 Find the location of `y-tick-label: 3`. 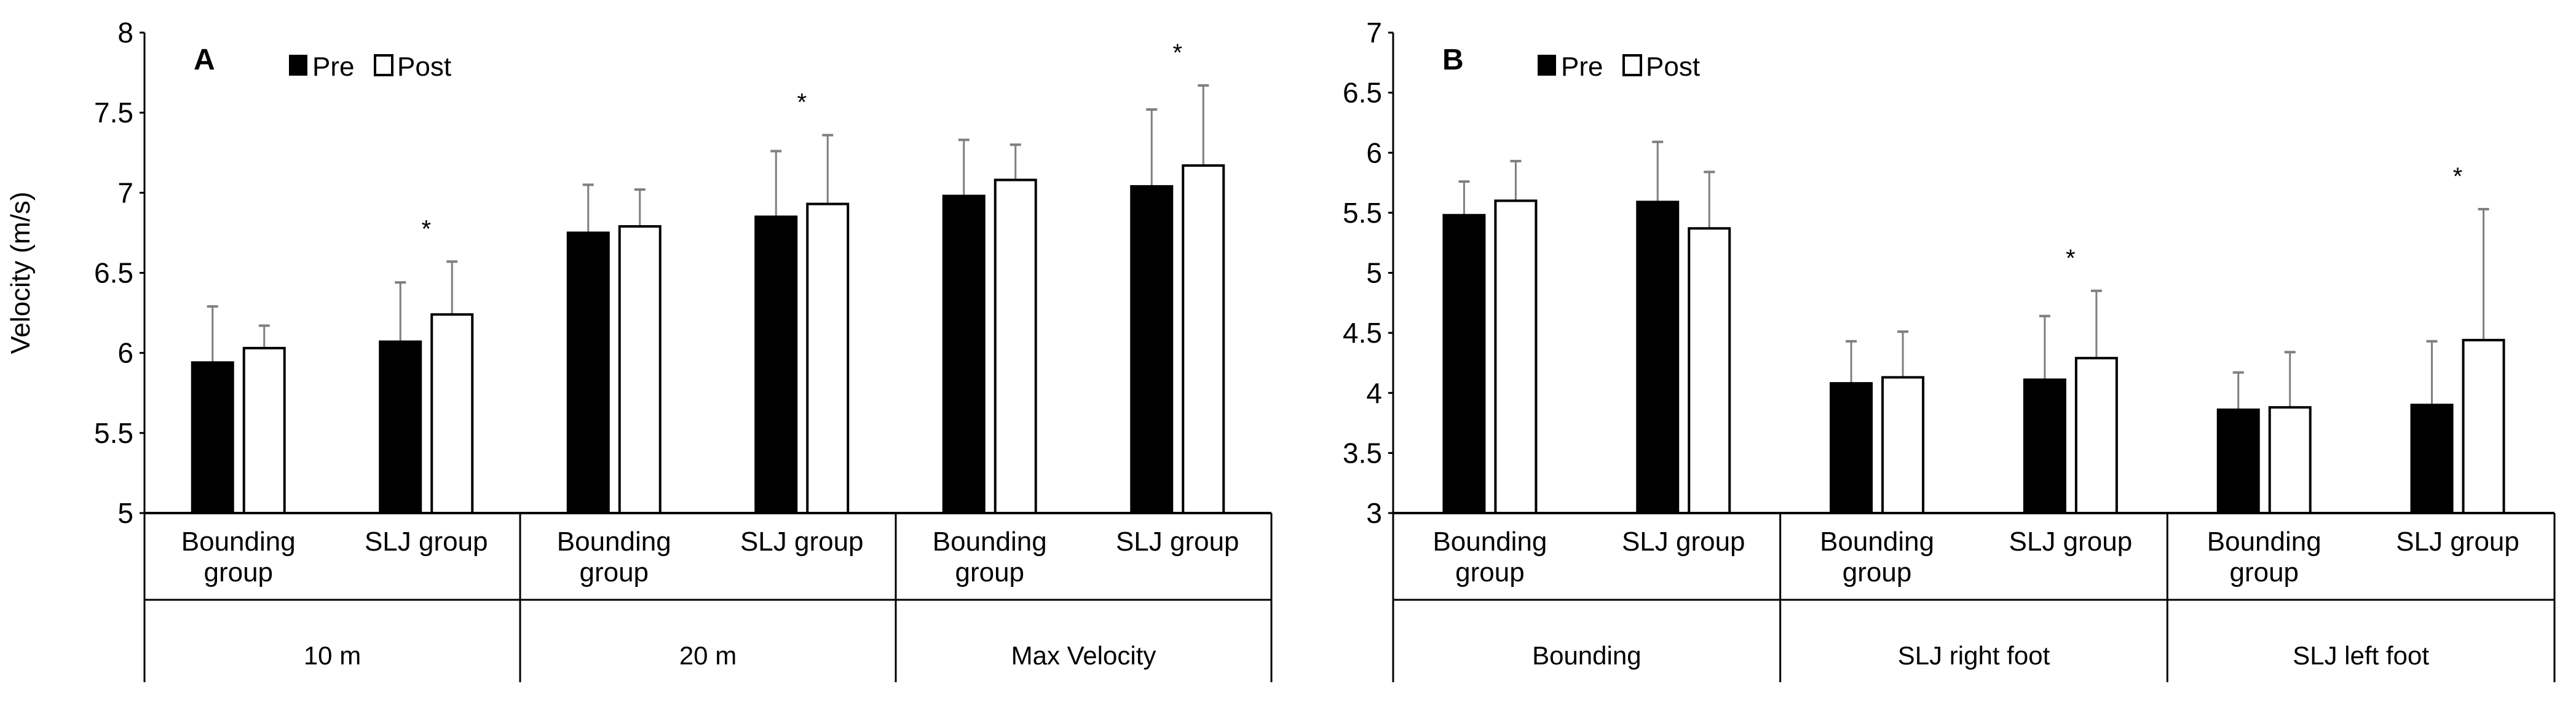

y-tick-label: 3 is located at coordinates (1374, 513).